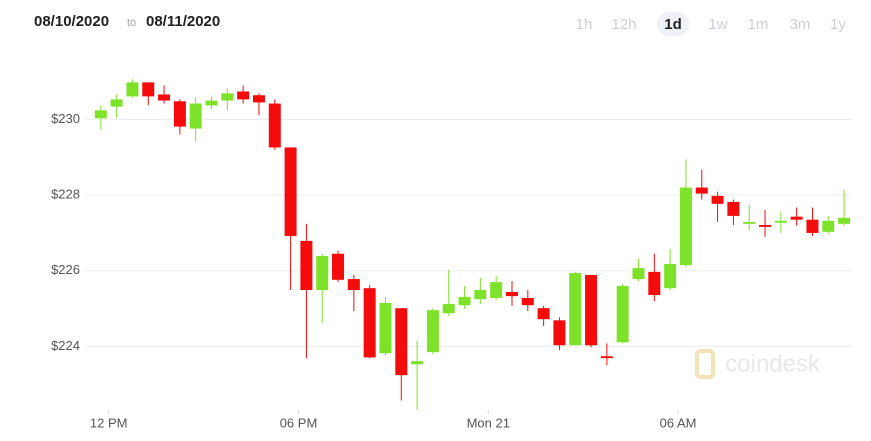 This screenshot has height=441, width=871. I want to click on range-button: 1d, so click(673, 24).